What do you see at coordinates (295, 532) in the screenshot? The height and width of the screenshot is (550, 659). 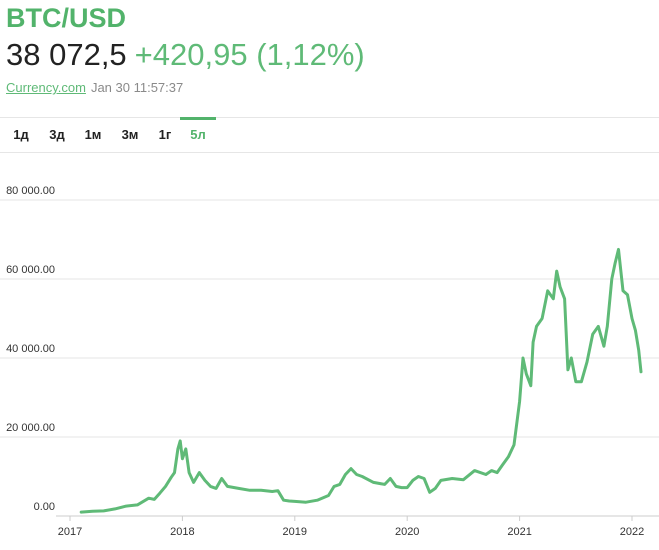 I see `x-tick-label: 2019` at bounding box center [295, 532].